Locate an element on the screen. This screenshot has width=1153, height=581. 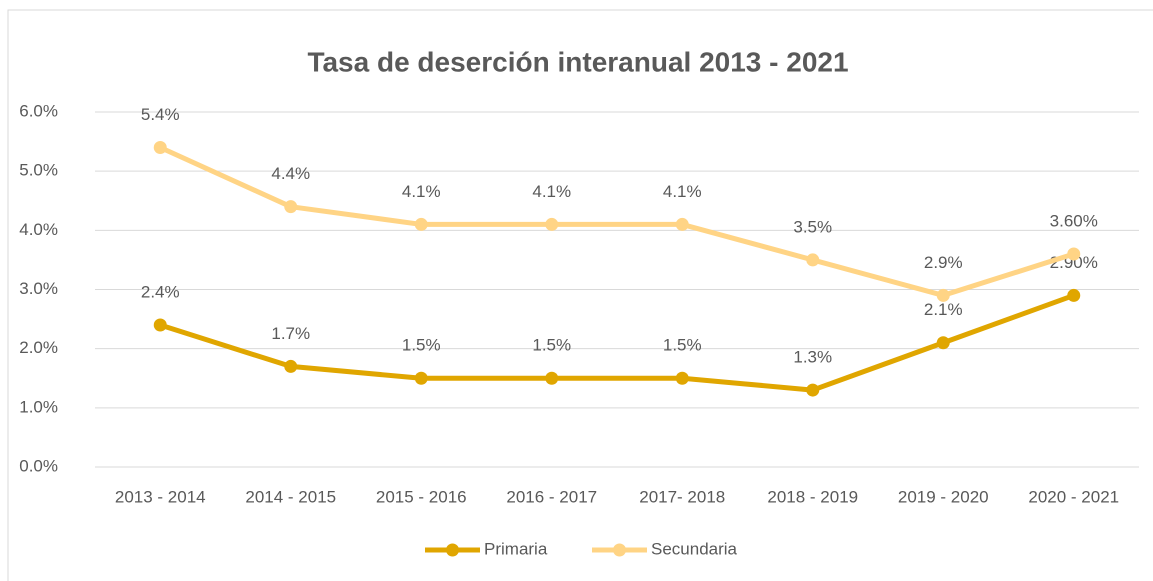
y-tick-label: 2.0% is located at coordinates (38, 347).